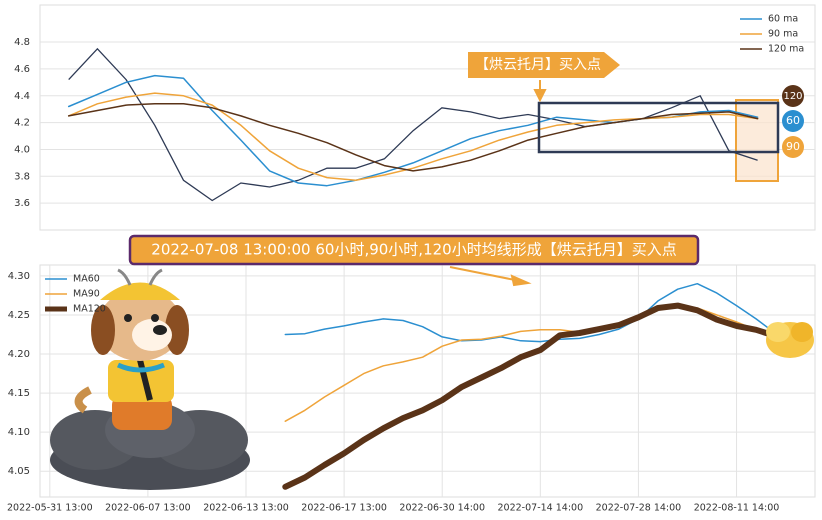 The height and width of the screenshot is (520, 822). I want to click on y-tick-label: 4.6, so click(22, 69).